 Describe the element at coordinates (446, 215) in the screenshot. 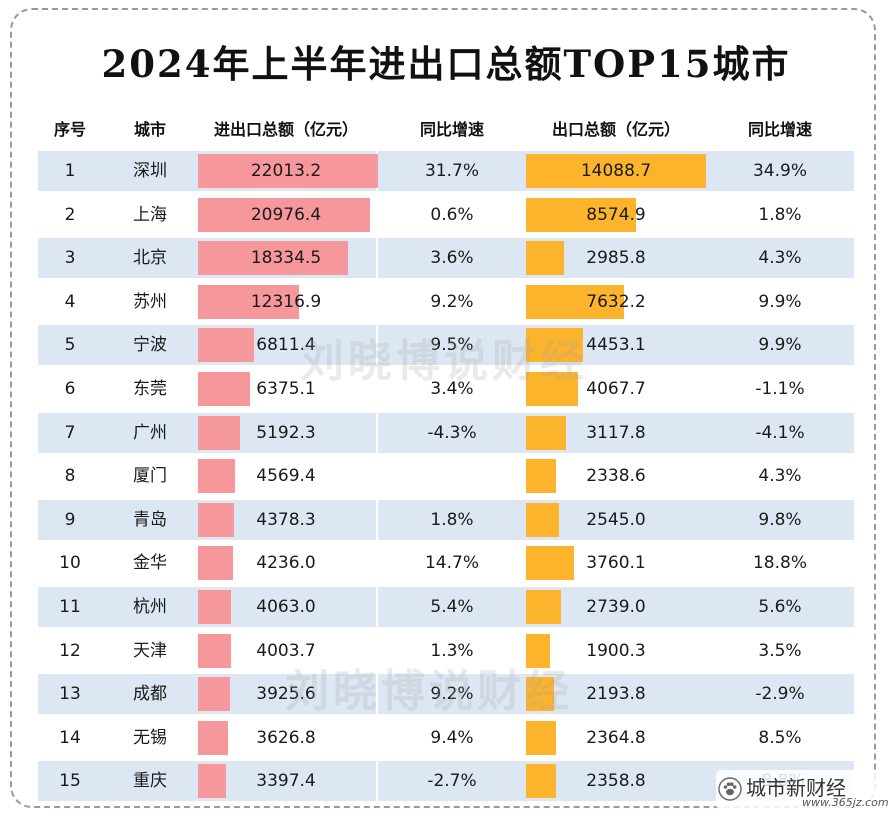

I see `table-row: 2 上海 20976.4 0.6% 8574.9 1.8%` at that location.